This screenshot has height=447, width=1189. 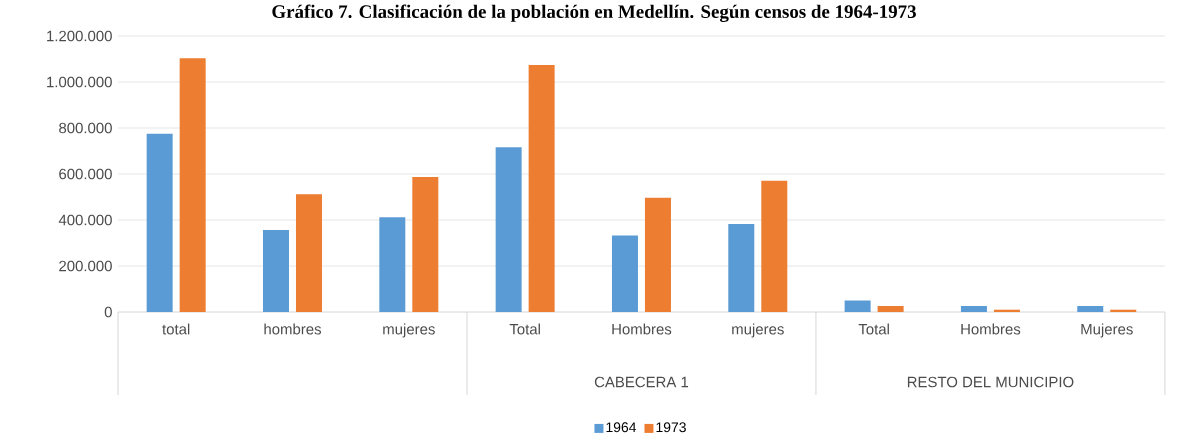 What do you see at coordinates (85, 220) in the screenshot?
I see `y-tick-label: 400.000` at bounding box center [85, 220].